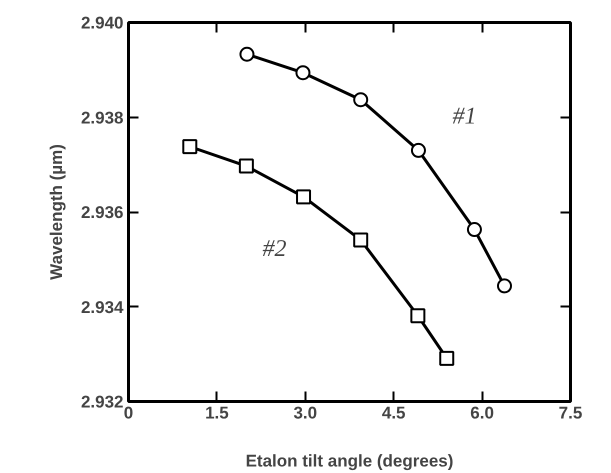  What do you see at coordinates (102, 23) in the screenshot?
I see `y-tick-label: 2.940` at bounding box center [102, 23].